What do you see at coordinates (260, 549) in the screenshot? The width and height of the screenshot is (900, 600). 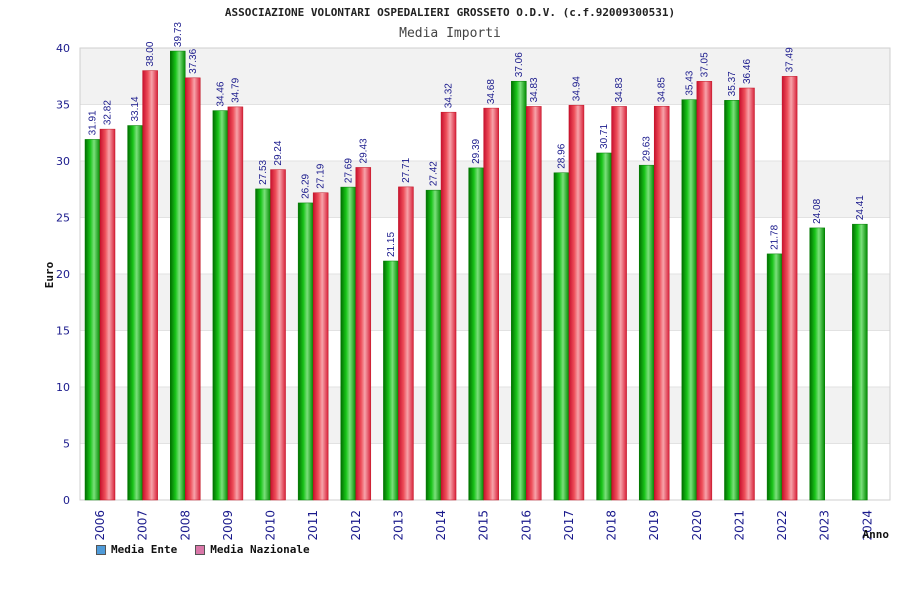 I see `legend-label-media-nazionale: Media Nazionale` at bounding box center [260, 549].